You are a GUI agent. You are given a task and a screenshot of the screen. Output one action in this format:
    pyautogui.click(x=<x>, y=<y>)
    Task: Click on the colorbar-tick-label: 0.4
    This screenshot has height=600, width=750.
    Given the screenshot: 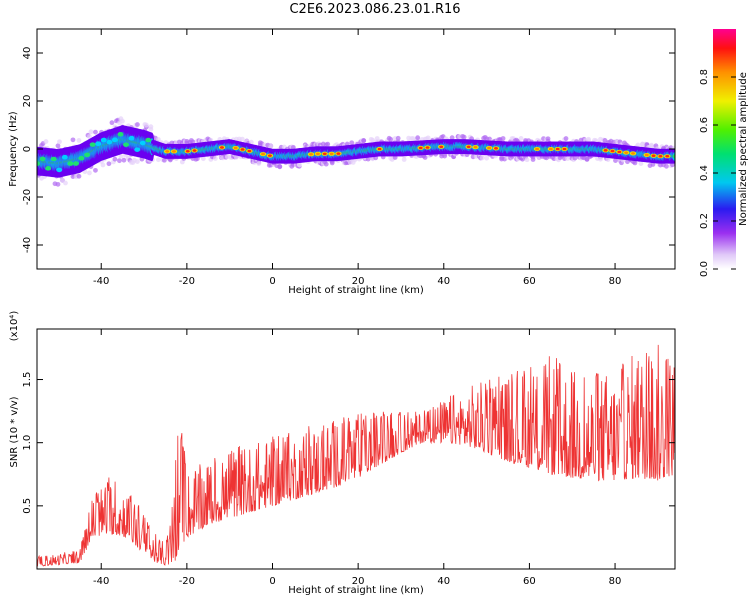 What is the action you would take?
    pyautogui.click(x=704, y=173)
    